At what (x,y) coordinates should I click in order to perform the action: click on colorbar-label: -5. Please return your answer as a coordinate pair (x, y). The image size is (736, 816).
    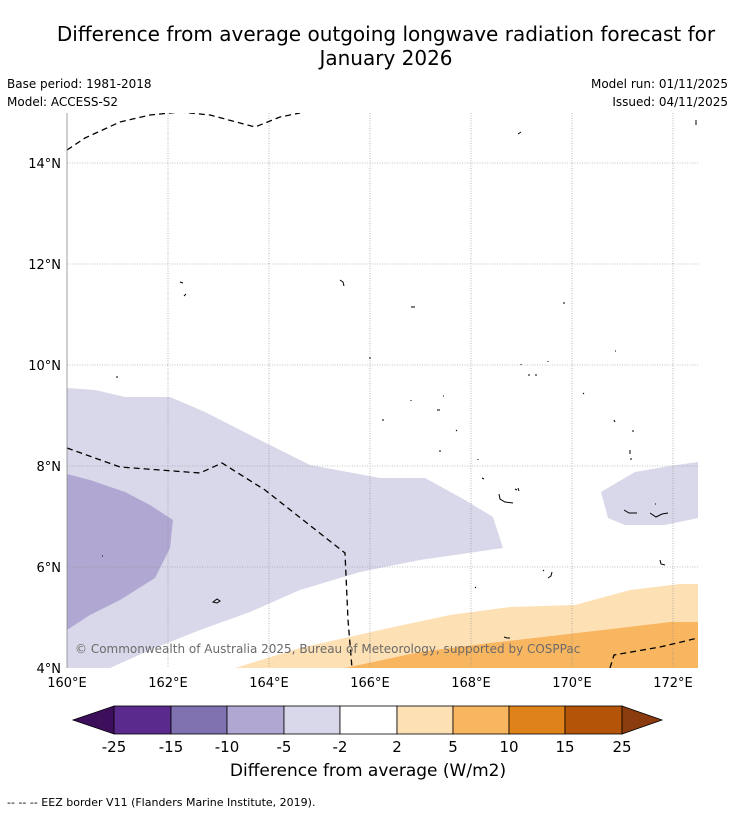
    Looking at the image, I should click on (284, 747).